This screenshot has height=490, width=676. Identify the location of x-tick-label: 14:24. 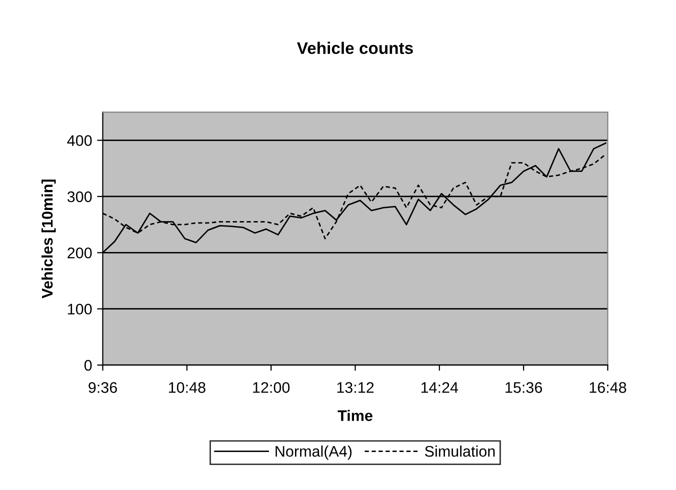
(439, 387).